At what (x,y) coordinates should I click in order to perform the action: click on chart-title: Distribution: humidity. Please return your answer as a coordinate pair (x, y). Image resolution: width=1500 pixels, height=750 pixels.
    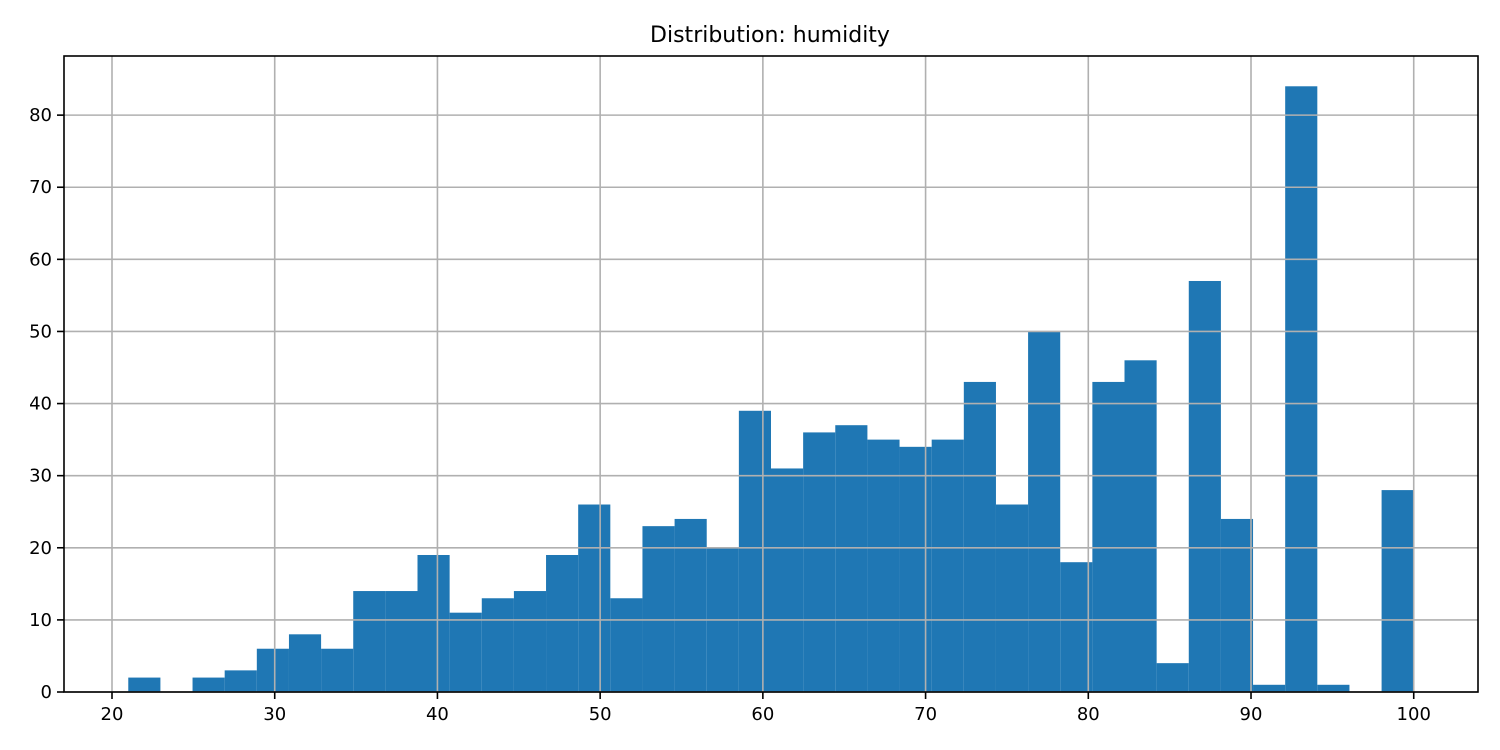
    Looking at the image, I should click on (770, 35).